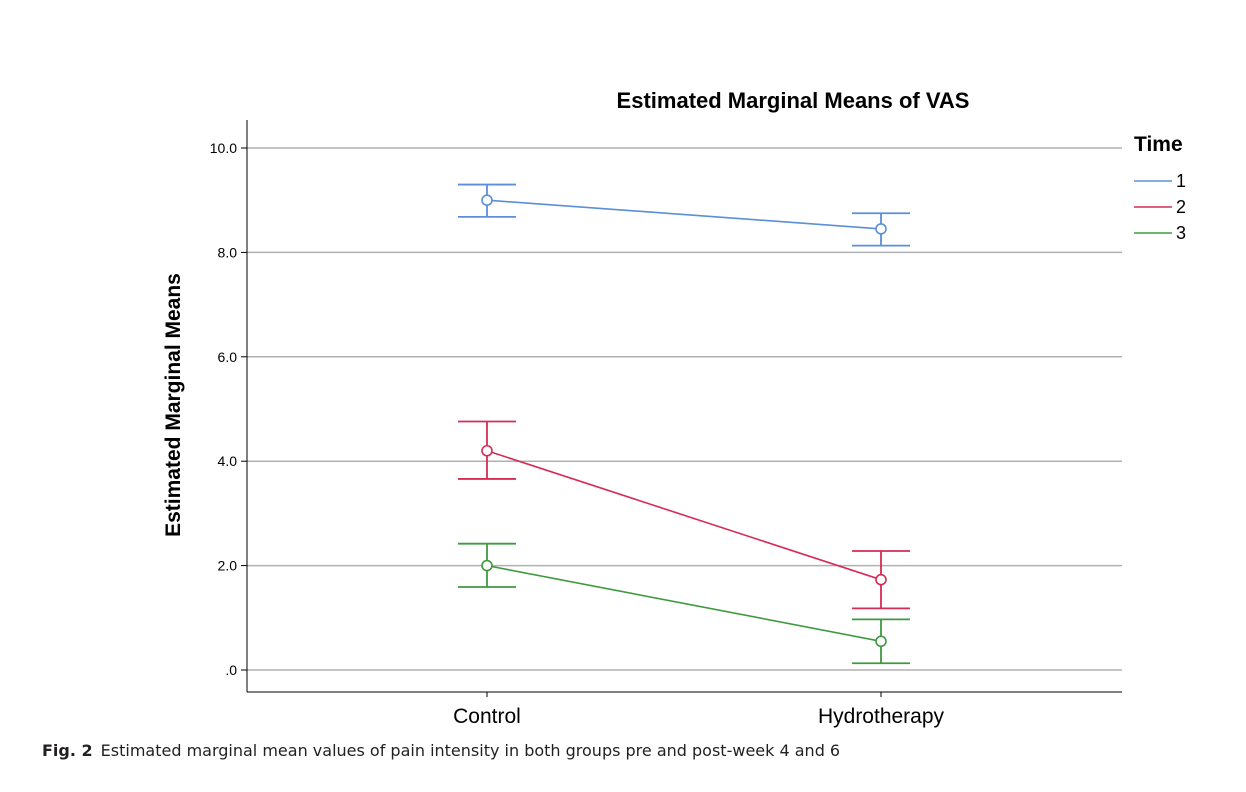 The image size is (1246, 792). Describe the element at coordinates (67, 750) in the screenshot. I see `figure-label: Fig. 2` at that location.